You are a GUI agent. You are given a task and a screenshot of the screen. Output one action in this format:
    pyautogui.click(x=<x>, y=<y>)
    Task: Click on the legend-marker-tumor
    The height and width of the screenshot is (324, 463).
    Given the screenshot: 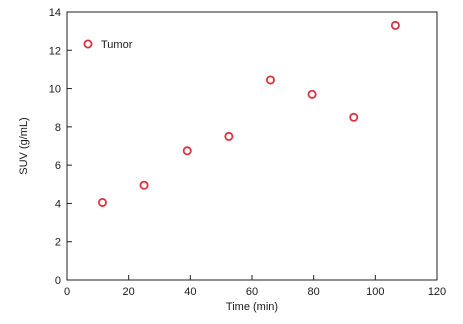 What is the action you would take?
    pyautogui.click(x=88, y=44)
    